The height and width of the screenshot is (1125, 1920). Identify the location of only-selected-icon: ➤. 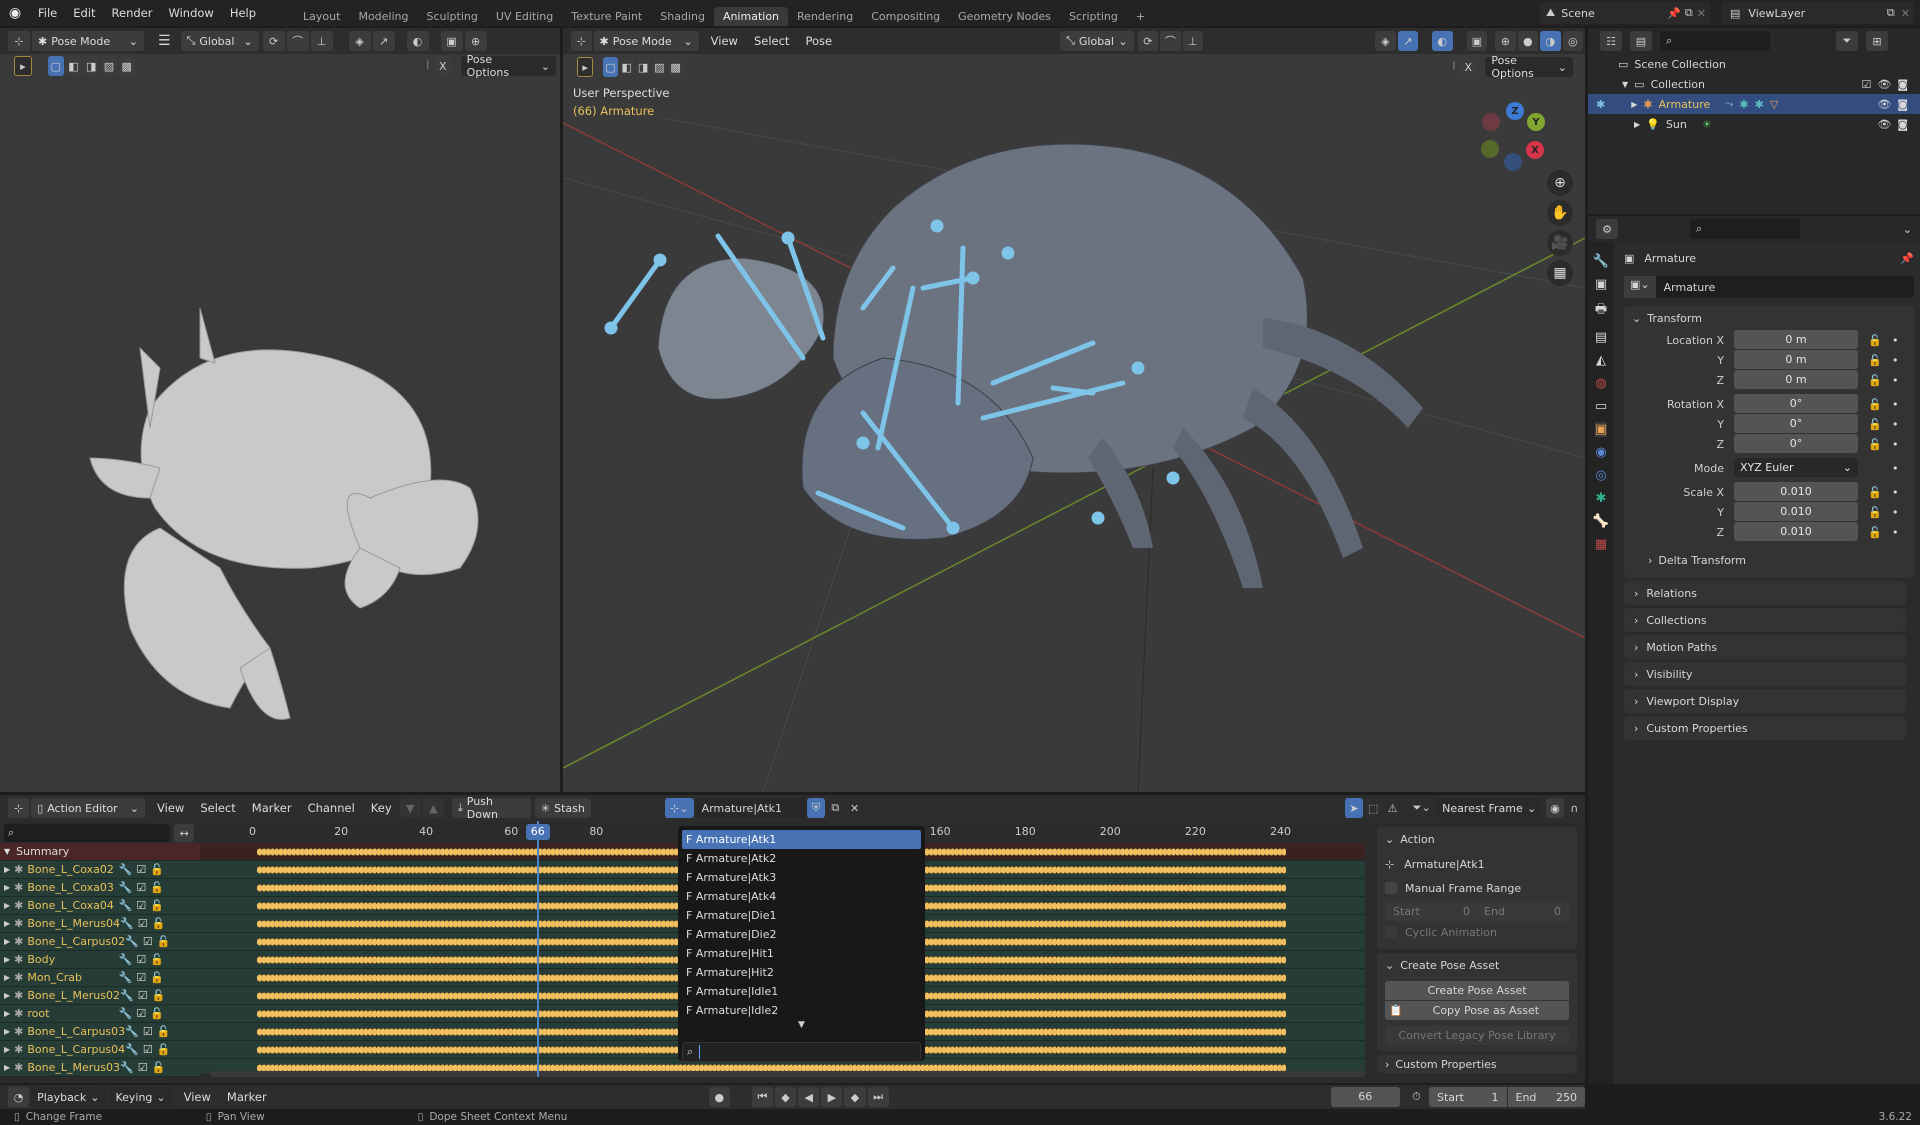
(1354, 808).